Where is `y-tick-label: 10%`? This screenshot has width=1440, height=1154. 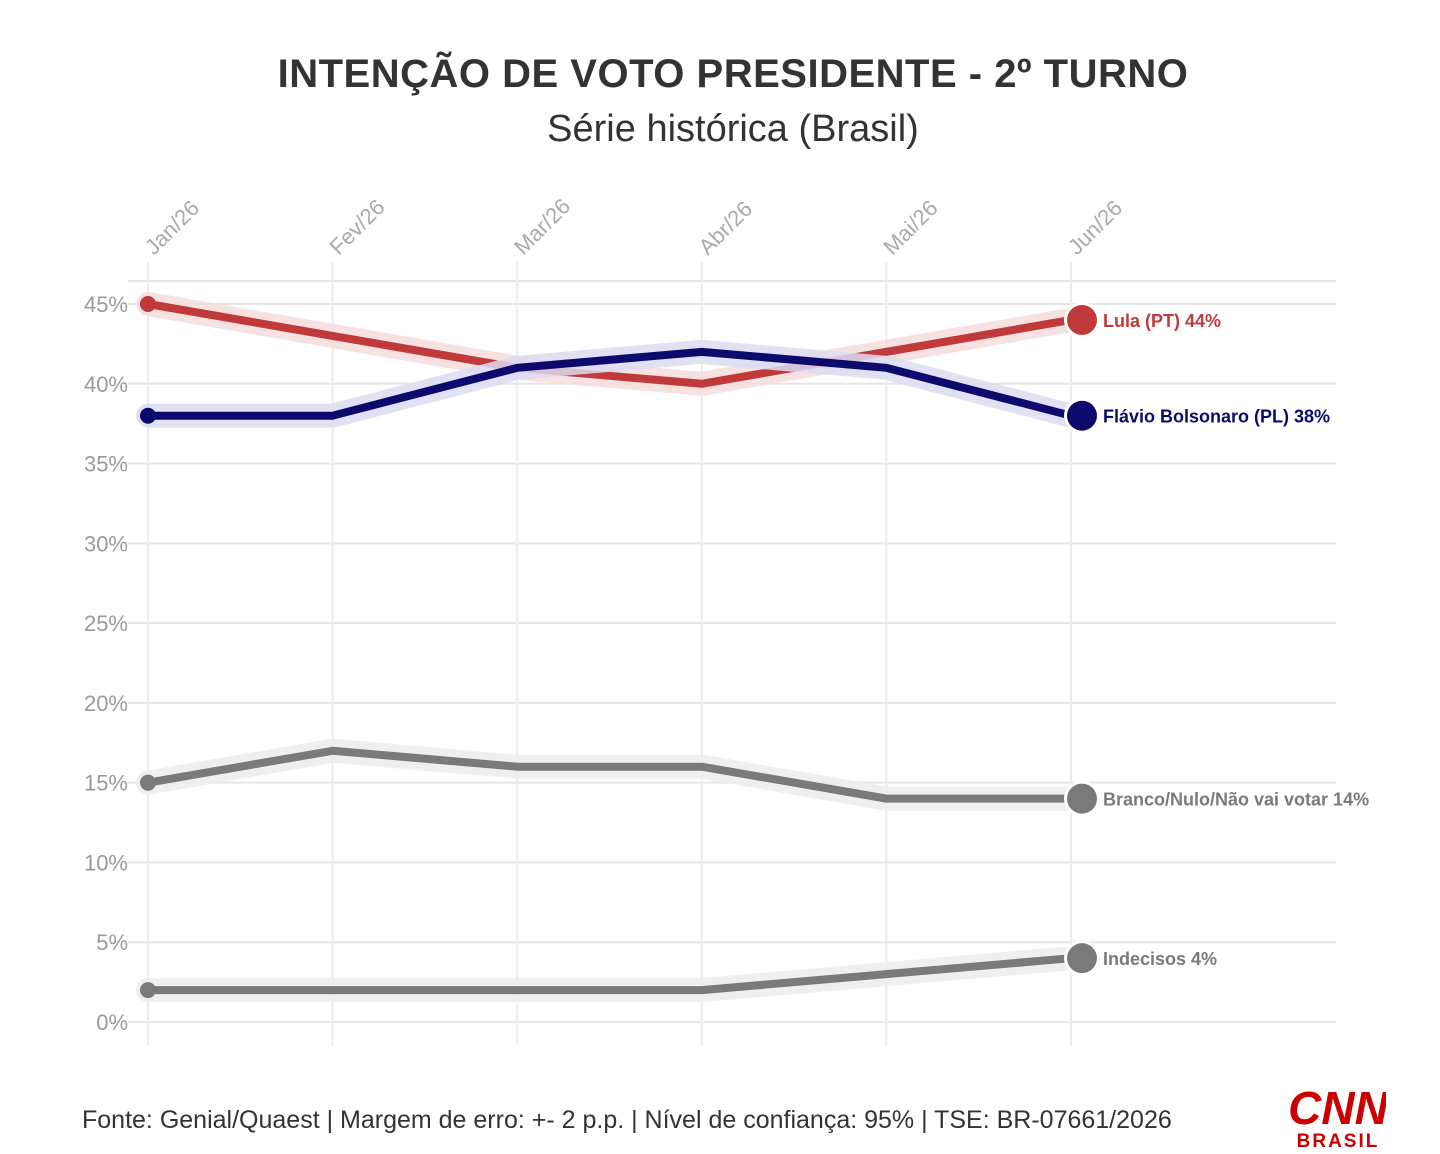
y-tick-label: 10% is located at coordinates (106, 862).